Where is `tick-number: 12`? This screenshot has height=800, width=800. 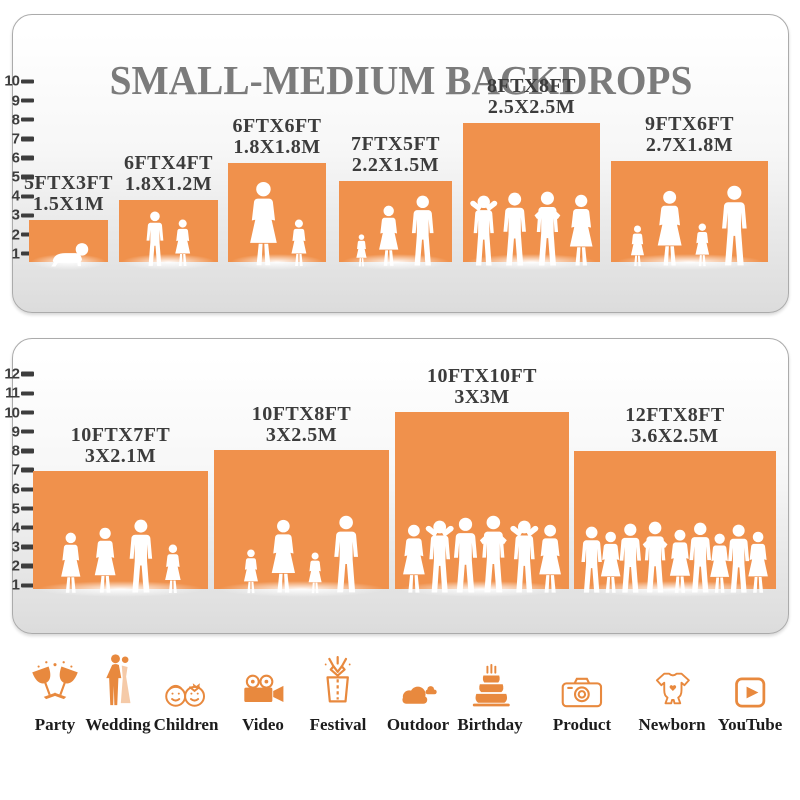
tick-number: 12 is located at coordinates (12, 374).